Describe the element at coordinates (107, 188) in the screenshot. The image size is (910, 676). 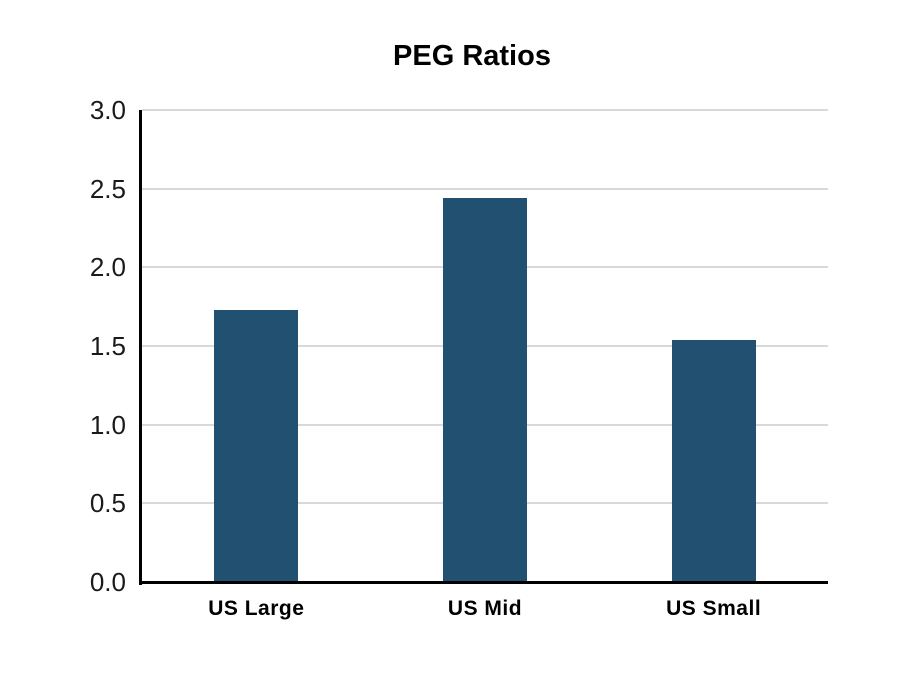
I see `y-tick-label: 2.5` at that location.